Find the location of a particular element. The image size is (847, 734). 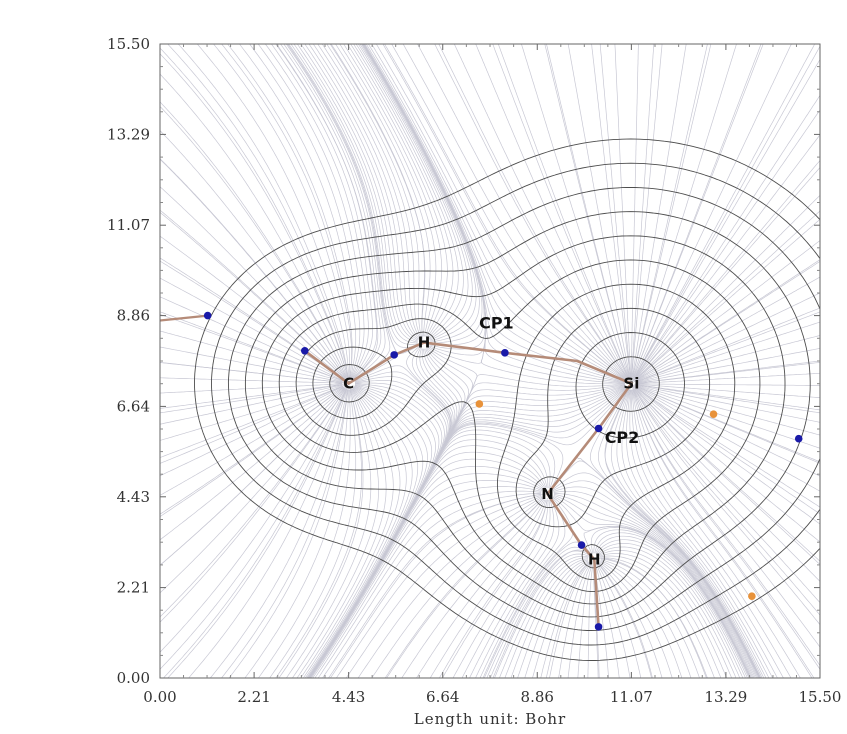

x-tick-label: 0.00 is located at coordinates (159, 697).